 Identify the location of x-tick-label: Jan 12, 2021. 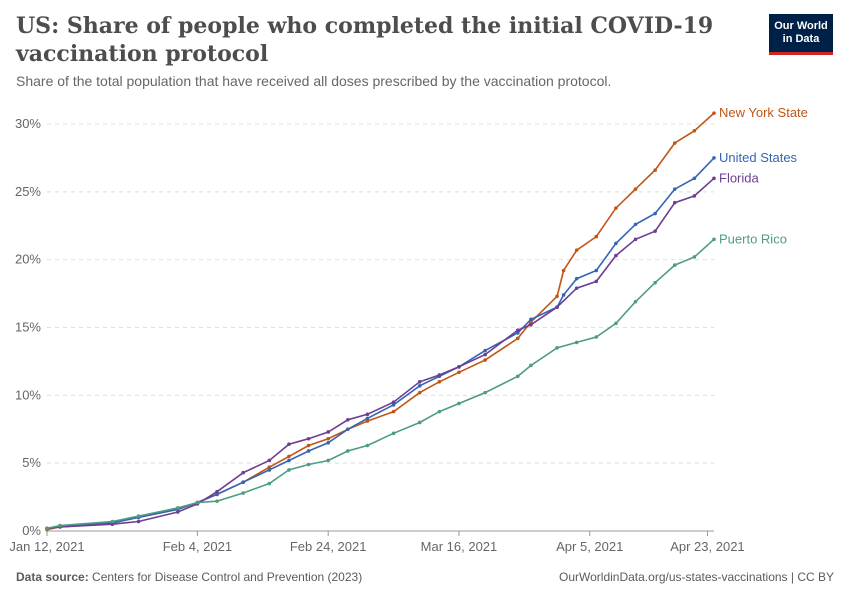
(46, 546).